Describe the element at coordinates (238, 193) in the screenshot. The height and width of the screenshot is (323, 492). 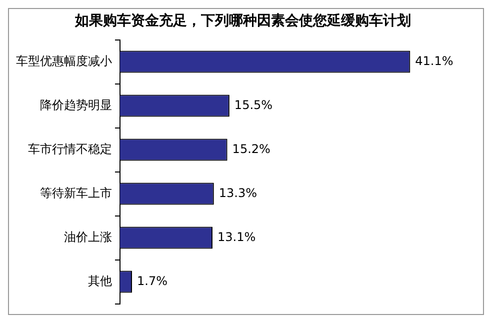
I see `data-label: 13.3%` at that location.